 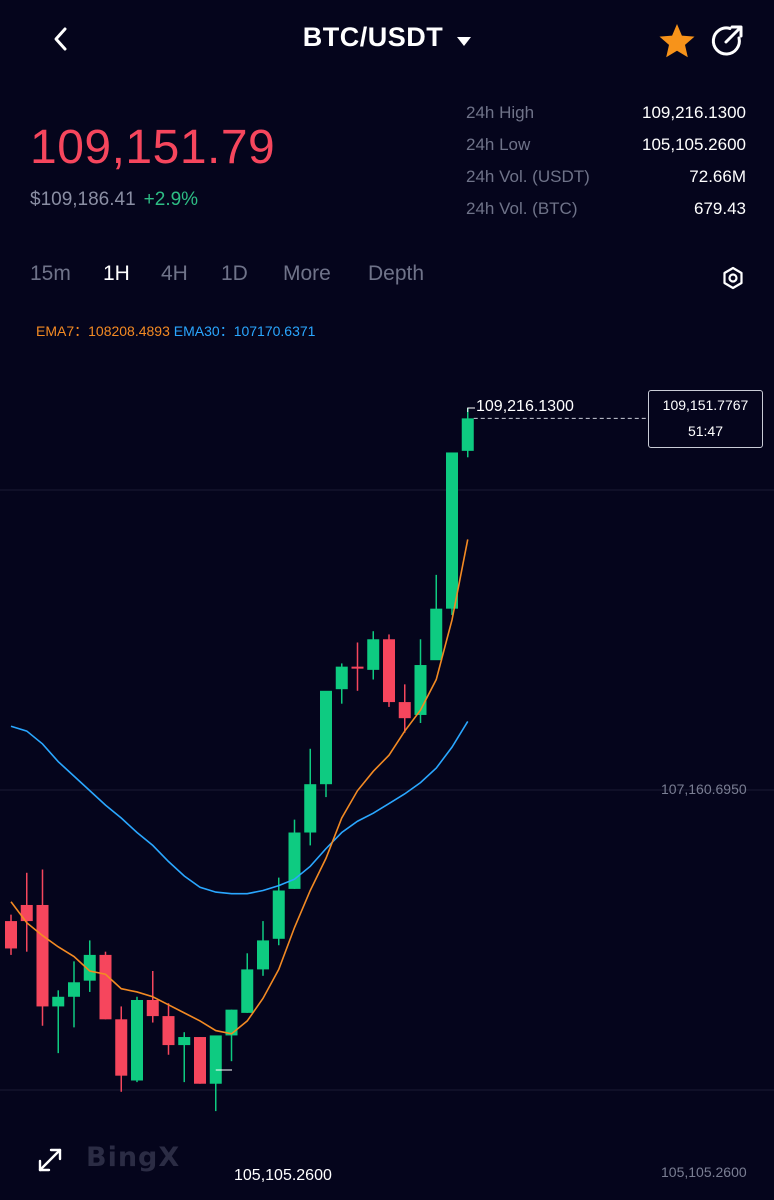 I want to click on stat-row-low: 24h Low 105,105.2600, so click(x=606, y=148).